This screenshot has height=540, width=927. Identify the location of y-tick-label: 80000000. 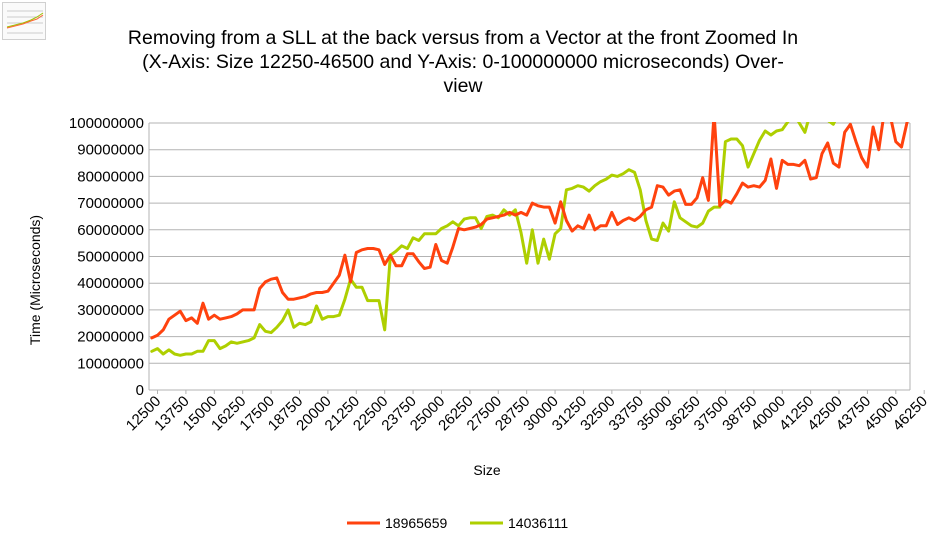
(110, 176).